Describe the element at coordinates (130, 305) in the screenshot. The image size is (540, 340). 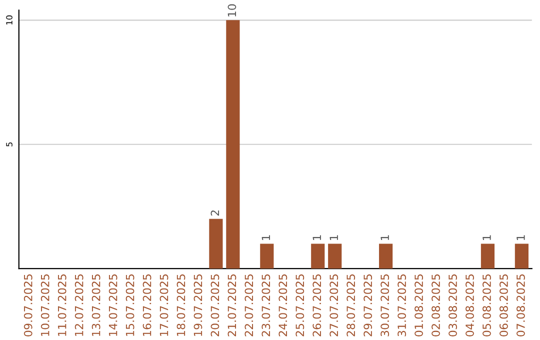
I see `x-tick-label: 15.07.2025` at that location.